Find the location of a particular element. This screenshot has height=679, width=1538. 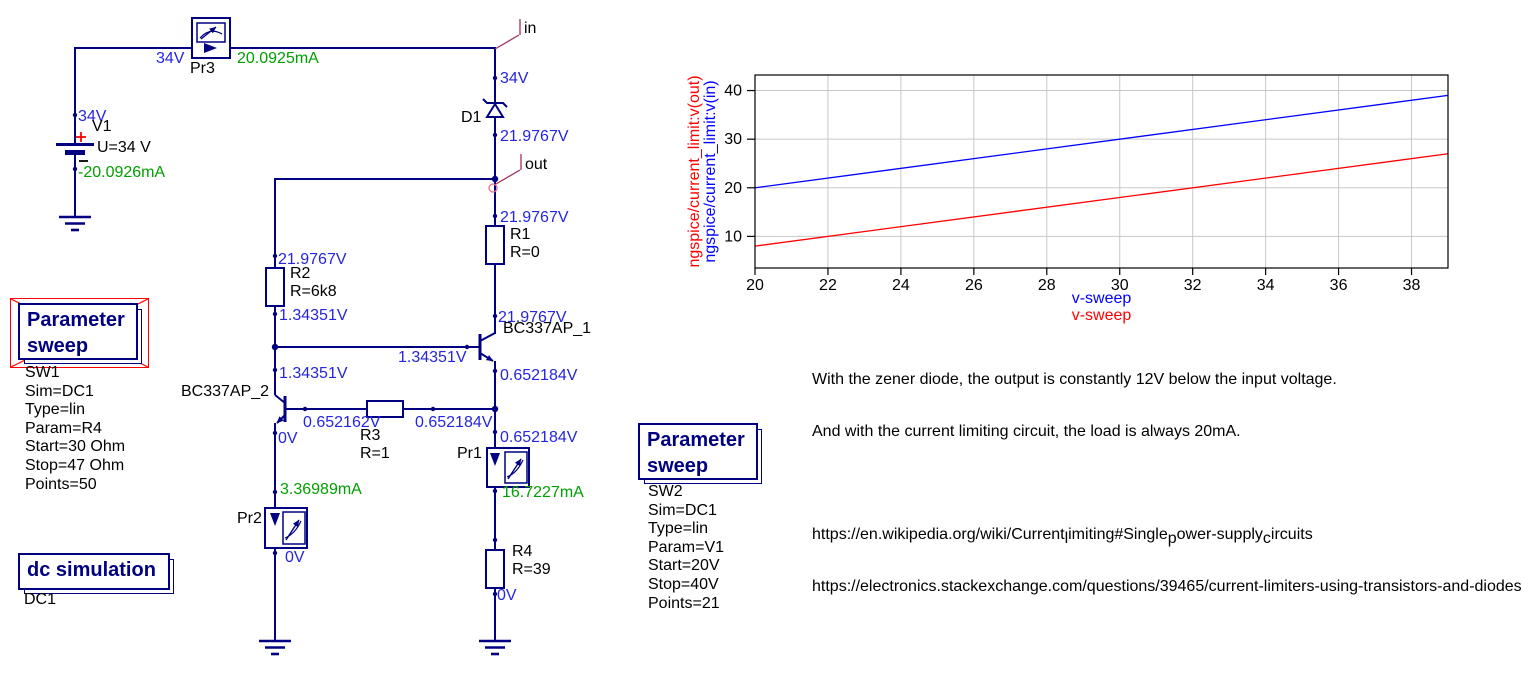

series-ngspice/current_limit:v(out) is located at coordinates (1101, 200).